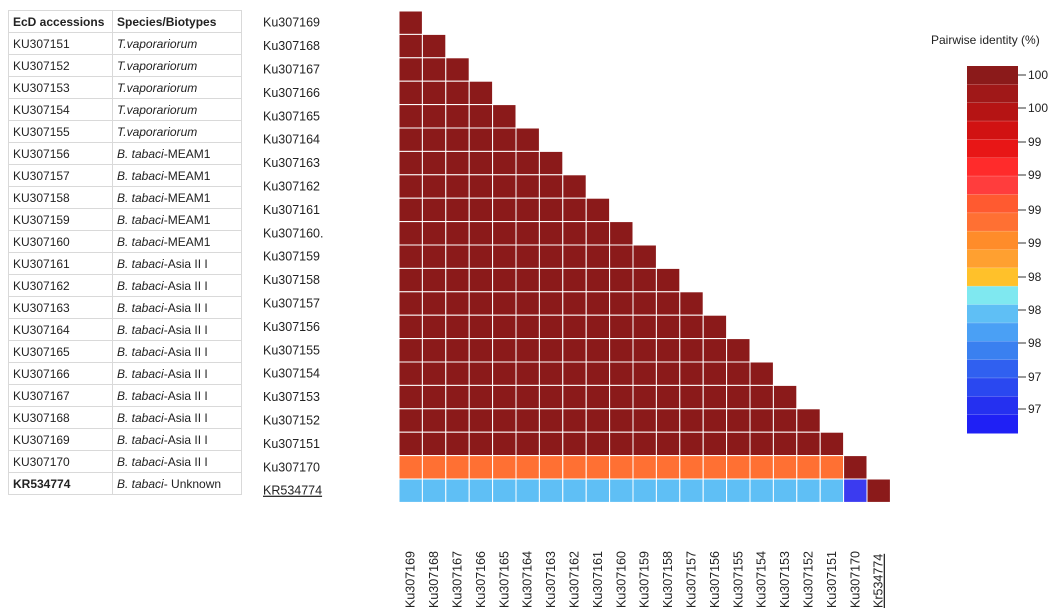 The height and width of the screenshot is (615, 1064). Describe the element at coordinates (738, 579) in the screenshot. I see `column-label: Ku307155` at that location.